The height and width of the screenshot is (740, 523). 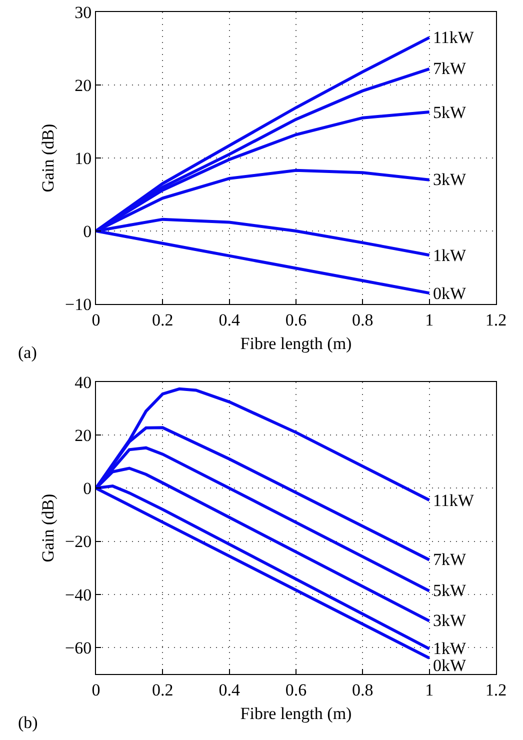 I want to click on text: (b), so click(x=28, y=722).